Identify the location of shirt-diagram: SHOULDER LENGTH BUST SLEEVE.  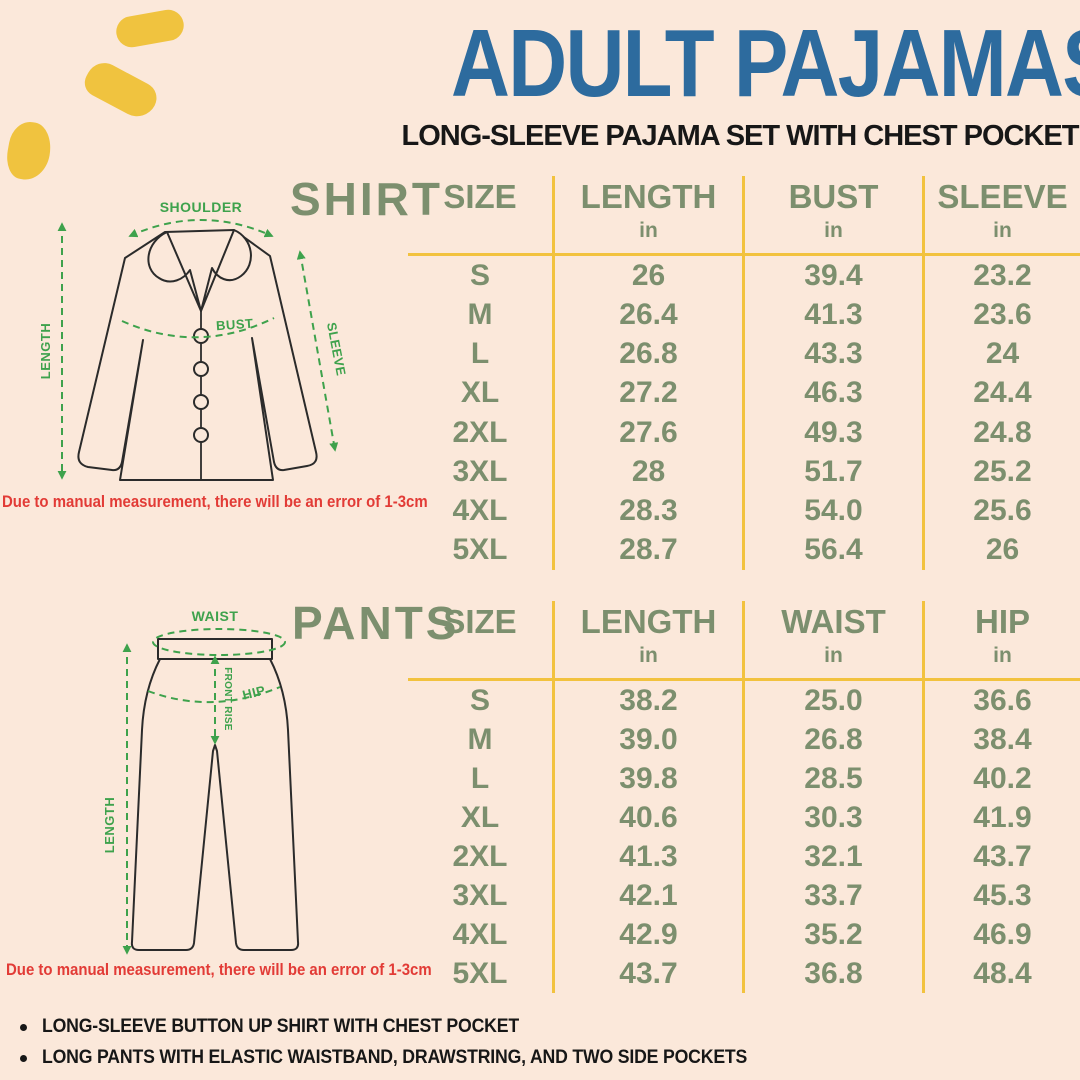
(193, 340).